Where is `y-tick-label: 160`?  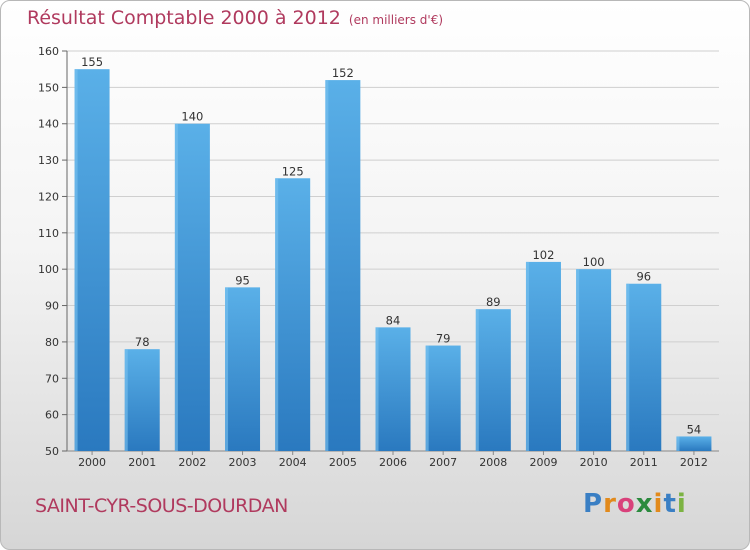
y-tick-label: 160 is located at coordinates (48, 51).